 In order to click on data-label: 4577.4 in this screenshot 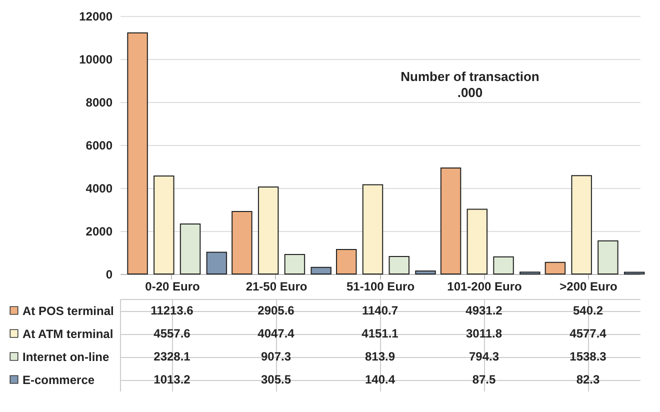, I will do `click(588, 333)`.